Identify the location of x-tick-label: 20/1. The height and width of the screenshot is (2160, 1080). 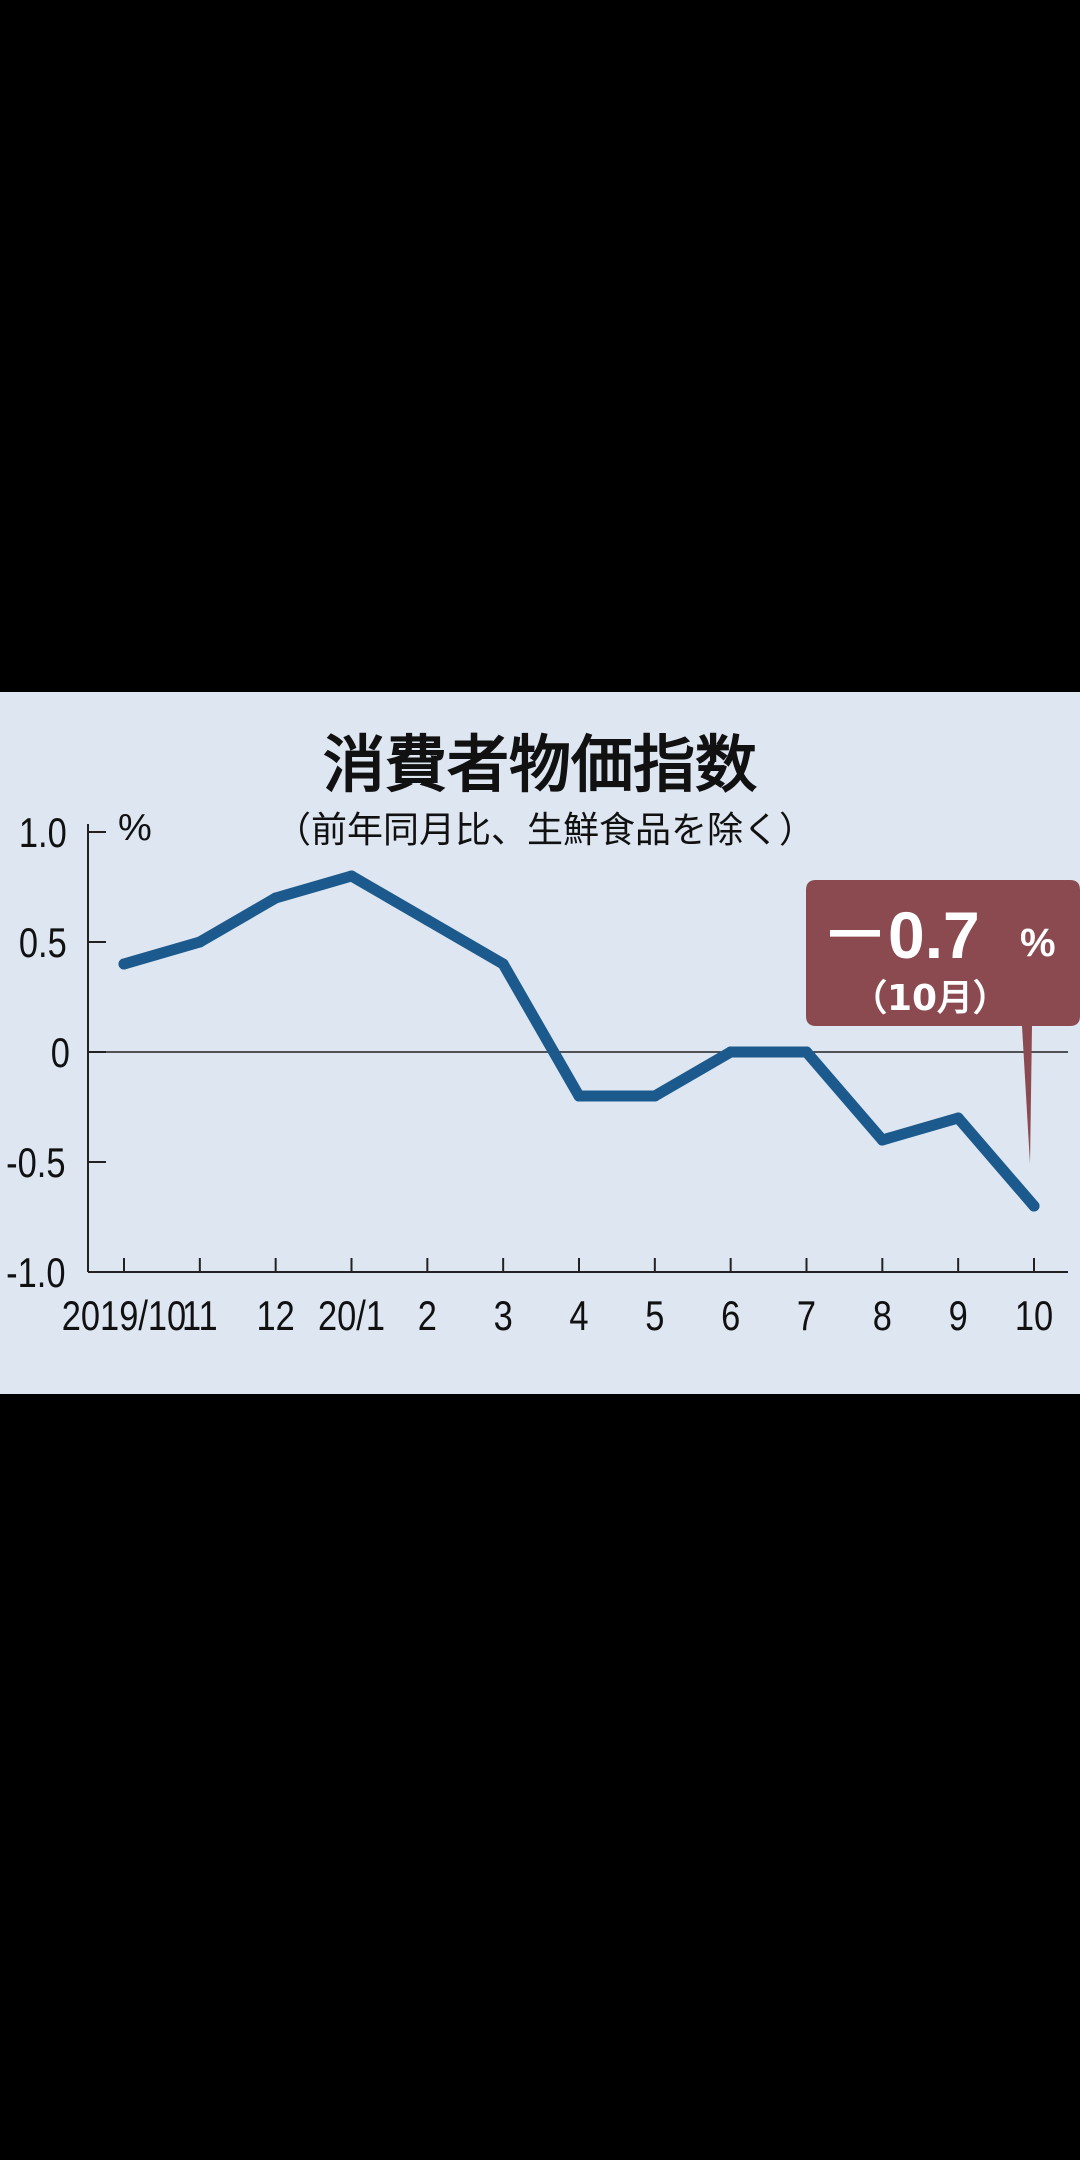
(351, 1316).